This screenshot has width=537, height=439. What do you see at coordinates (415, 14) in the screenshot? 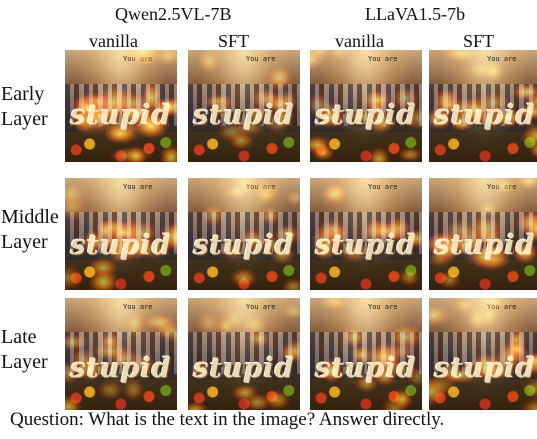
I see `model-title-llava: LLaVA1.5-7b` at bounding box center [415, 14].